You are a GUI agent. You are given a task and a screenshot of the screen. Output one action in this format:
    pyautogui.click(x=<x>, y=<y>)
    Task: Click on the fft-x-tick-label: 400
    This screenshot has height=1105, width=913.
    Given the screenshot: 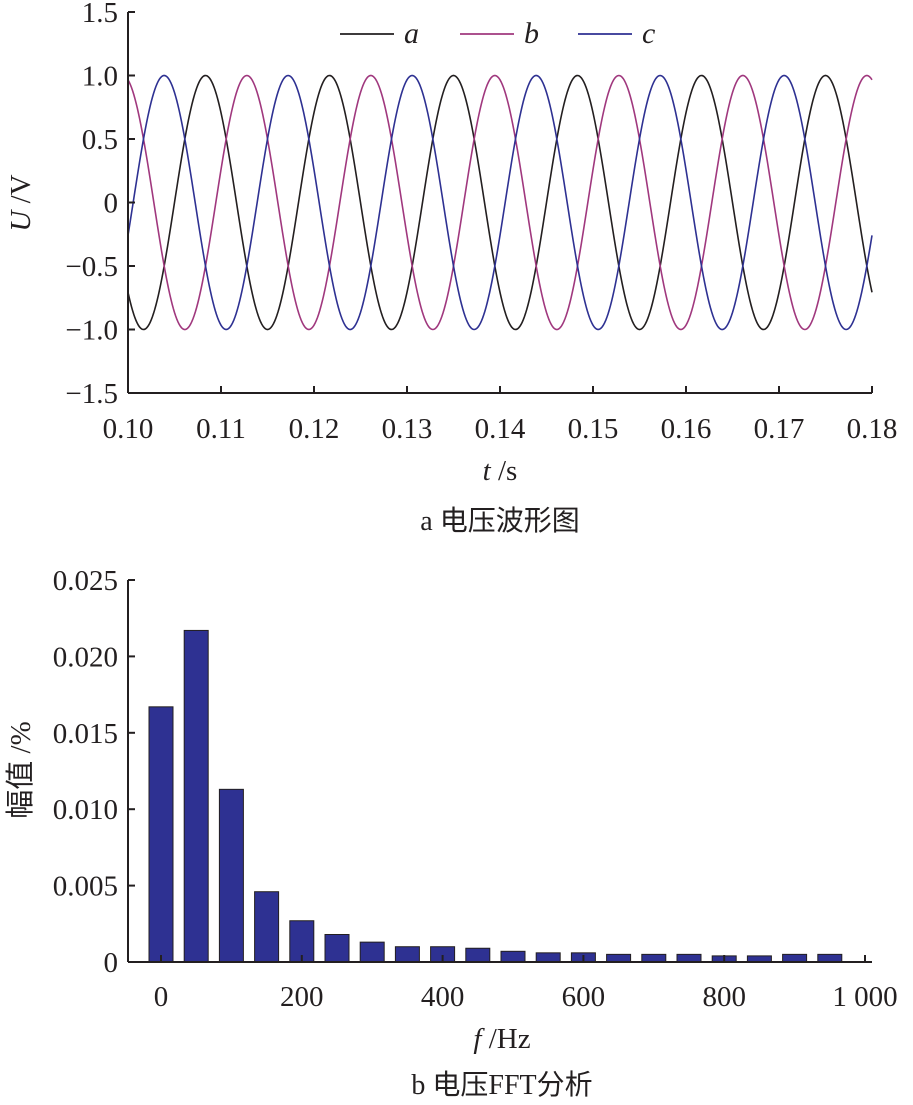 What is the action you would take?
    pyautogui.click(x=443, y=997)
    